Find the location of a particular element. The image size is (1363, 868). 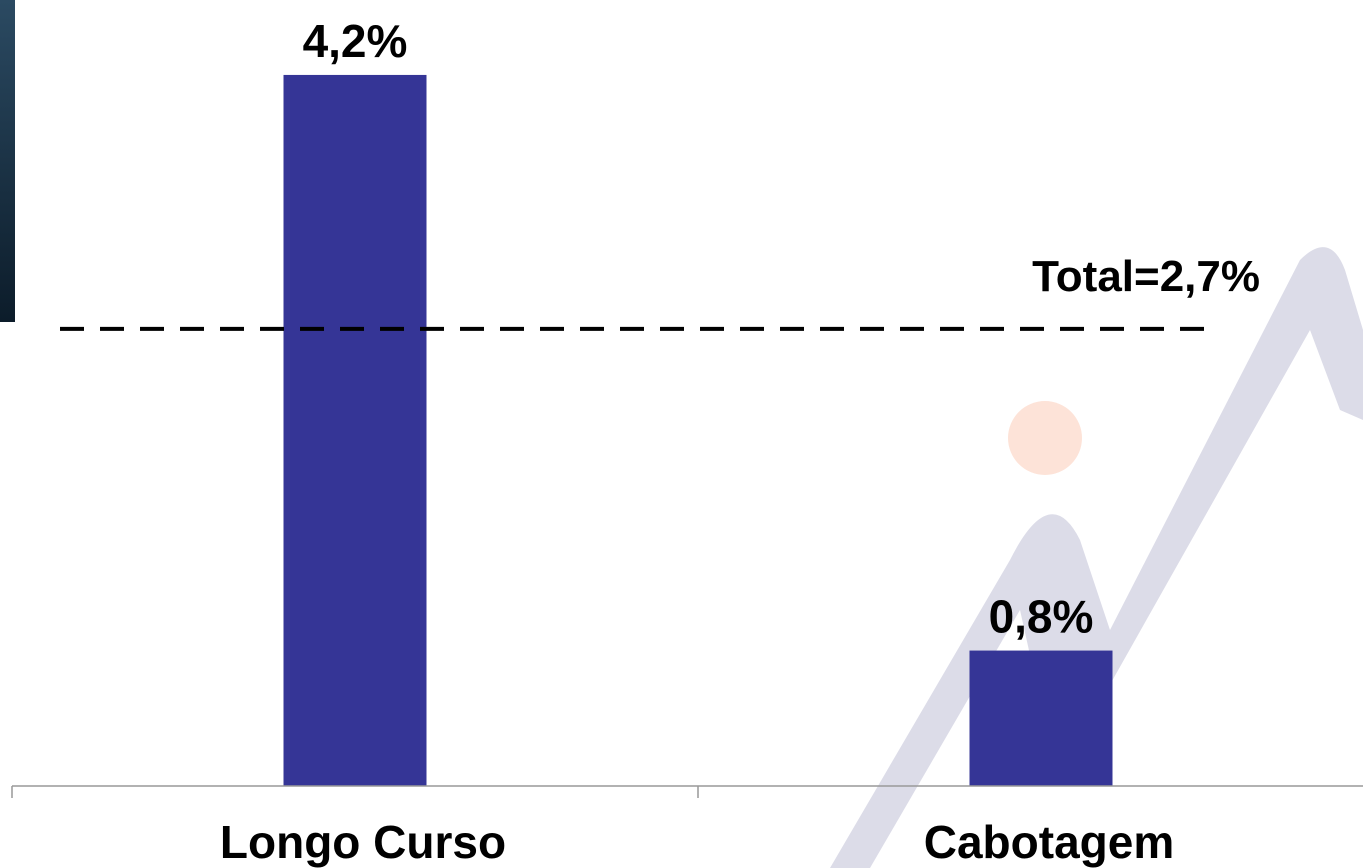

reference-label: Total=2,7% is located at coordinates (1146, 276).